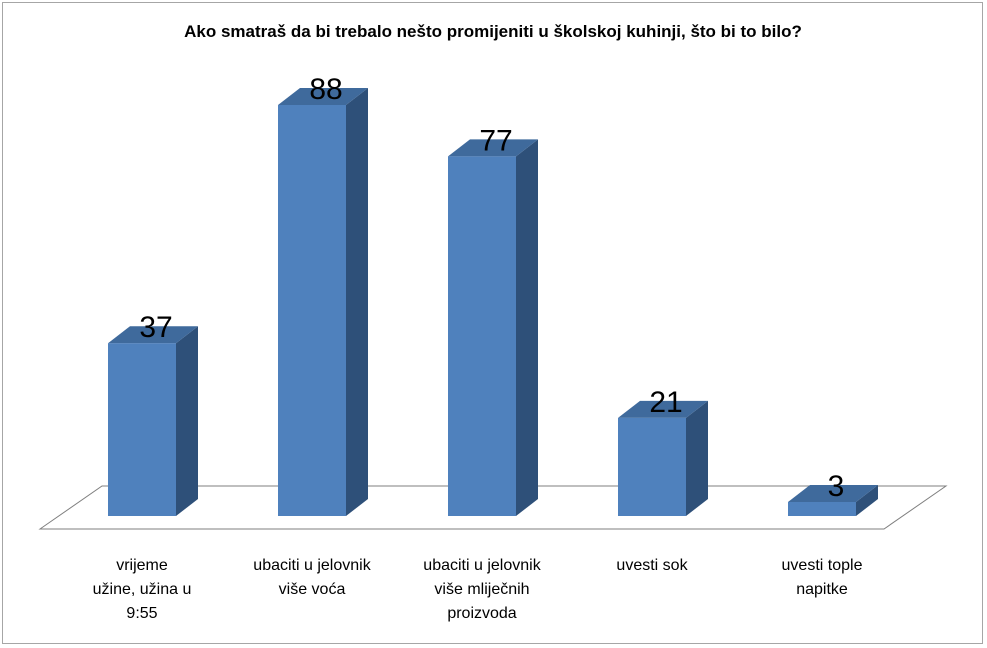 This screenshot has width=987, height=648. I want to click on data-label: 88, so click(325, 89).